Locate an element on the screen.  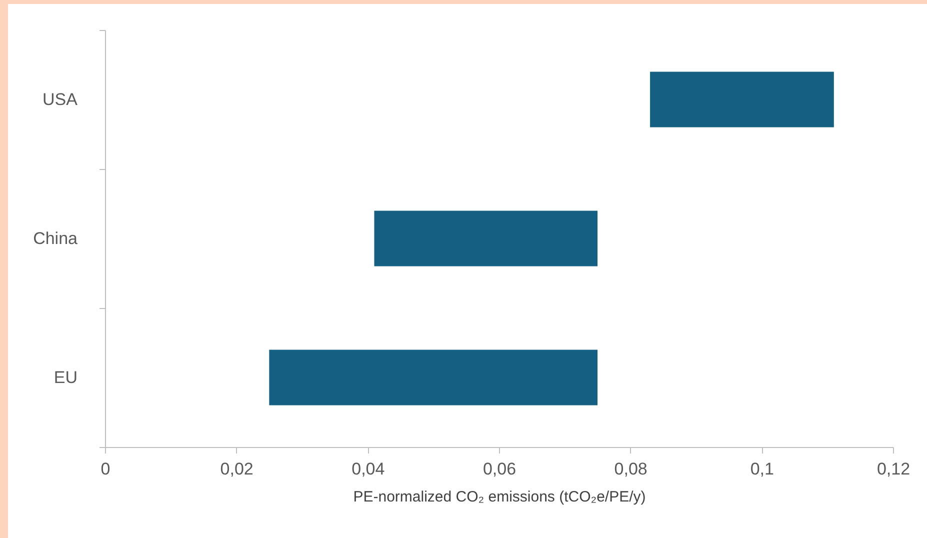
x-tick-label: 0,12 is located at coordinates (893, 469).